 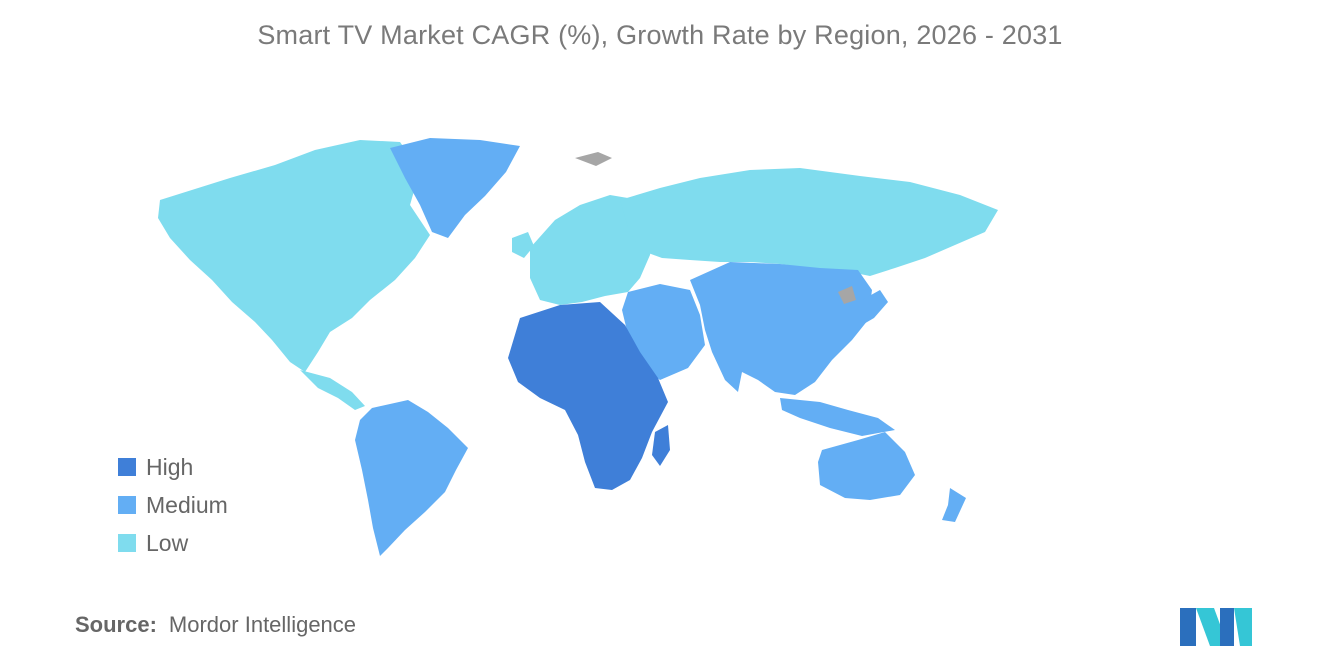 I want to click on legend-item-low: Low, so click(x=173, y=543).